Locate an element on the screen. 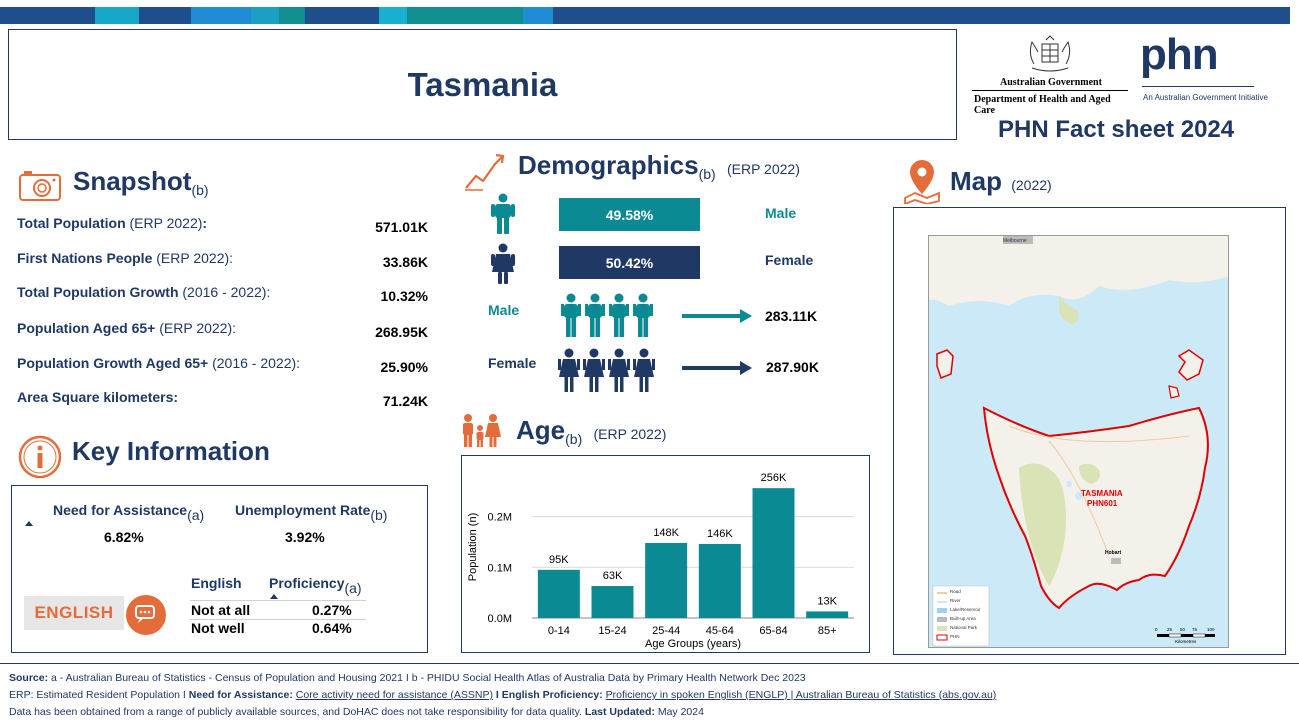 The width and height of the screenshot is (1299, 720). female-person-icon is located at coordinates (503, 263).